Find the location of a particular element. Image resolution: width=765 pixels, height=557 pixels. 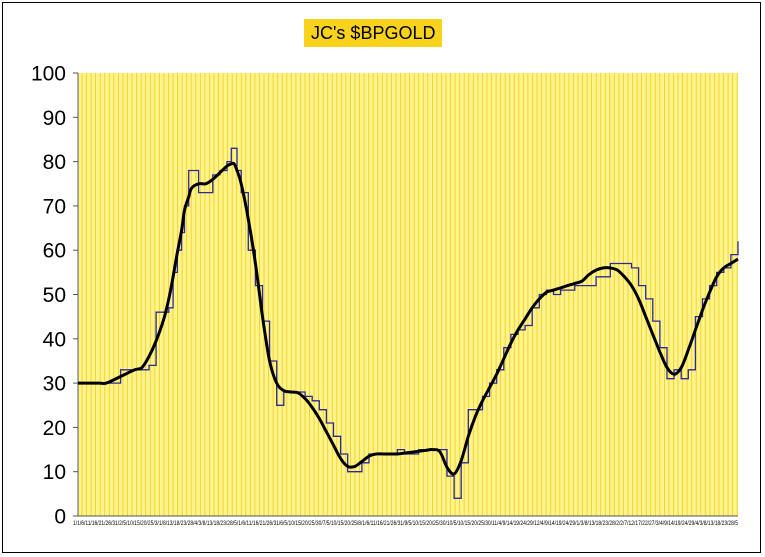

y-axis: 0 10 20 30 40 50 60 70 80 90 100 is located at coordinates (55, 296).